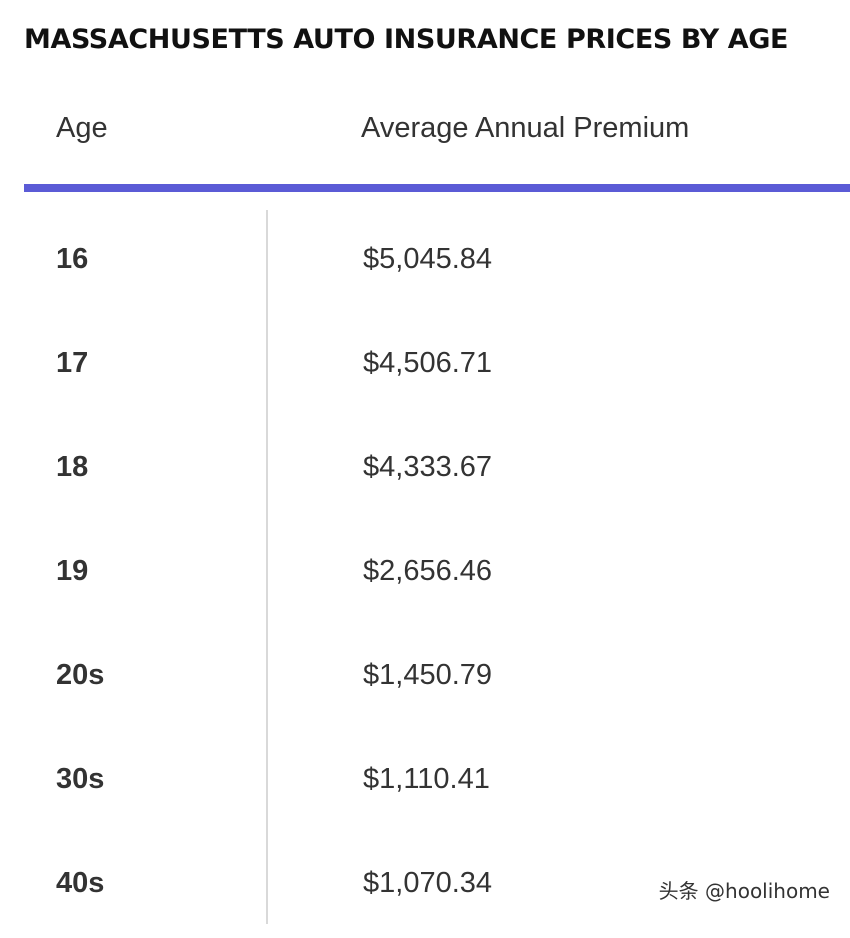  Describe the element at coordinates (72, 363) in the screenshot. I see `age-cell: 17` at that location.